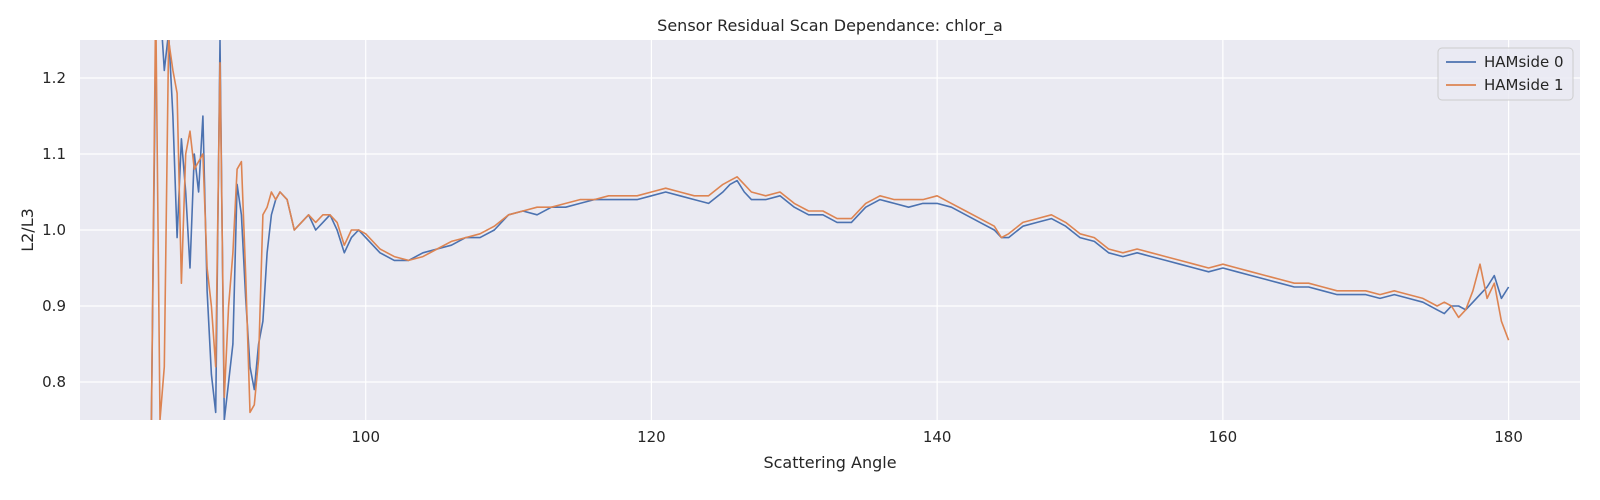  What do you see at coordinates (1524, 85) in the screenshot?
I see `legend-label: HAMside 1` at bounding box center [1524, 85].